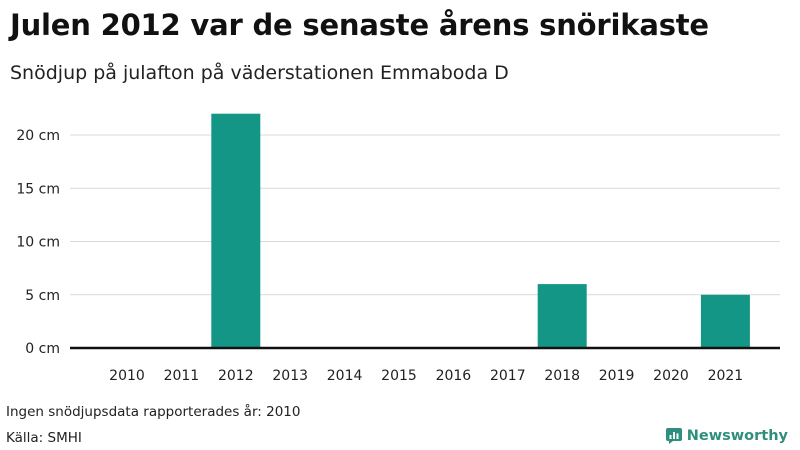 This screenshot has height=450, width=800. Describe the element at coordinates (182, 376) in the screenshot. I see `x-tick-label: 2011` at that location.